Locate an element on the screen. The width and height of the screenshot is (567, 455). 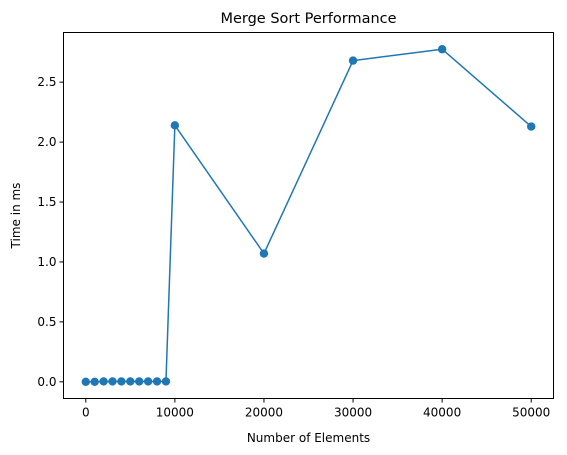
x-tick-label: 10000 is located at coordinates (175, 413).